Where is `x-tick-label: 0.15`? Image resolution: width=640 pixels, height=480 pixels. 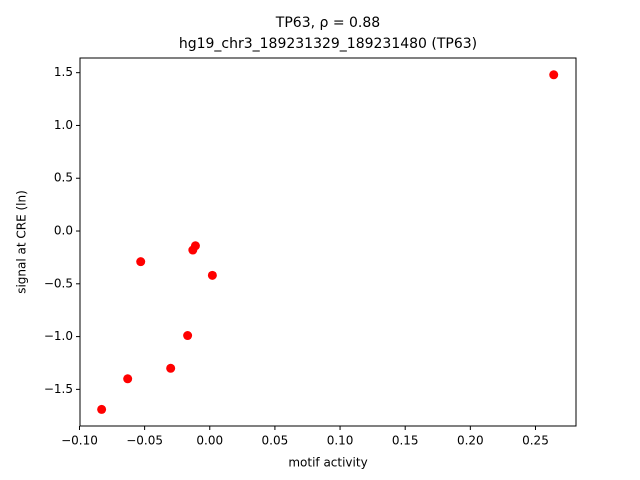 x-tick-label: 0.15 is located at coordinates (405, 441).